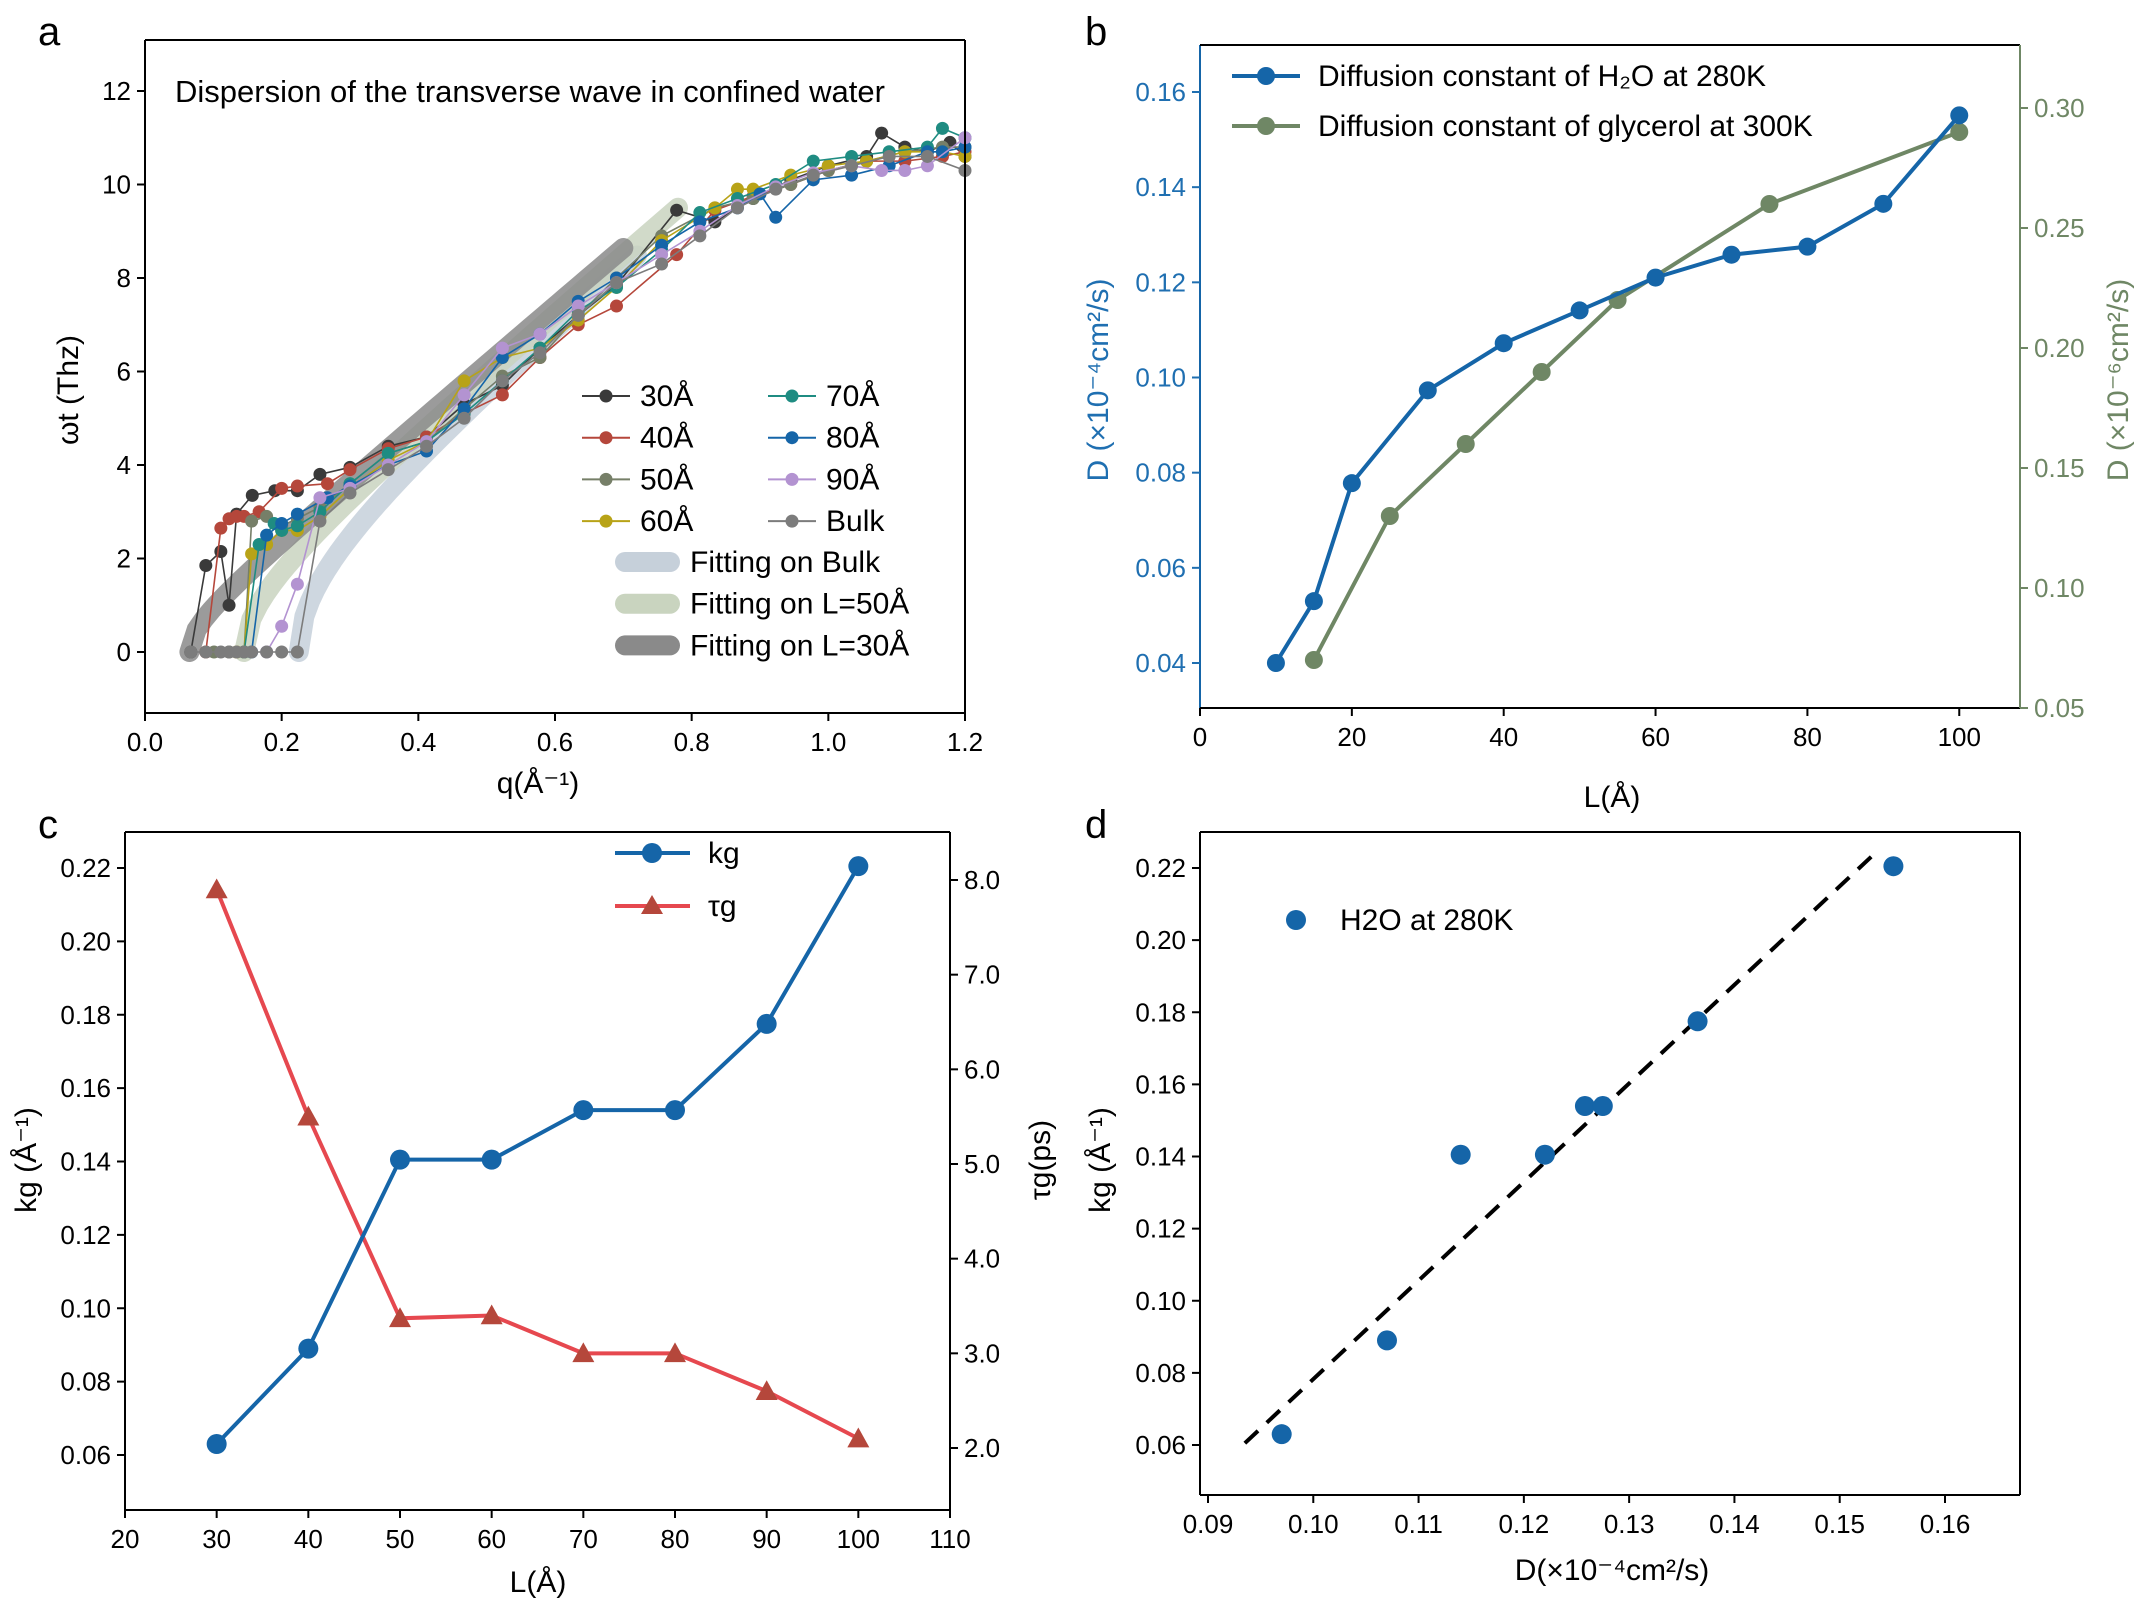  I want to click on panel-letter-a: a, so click(49, 32).